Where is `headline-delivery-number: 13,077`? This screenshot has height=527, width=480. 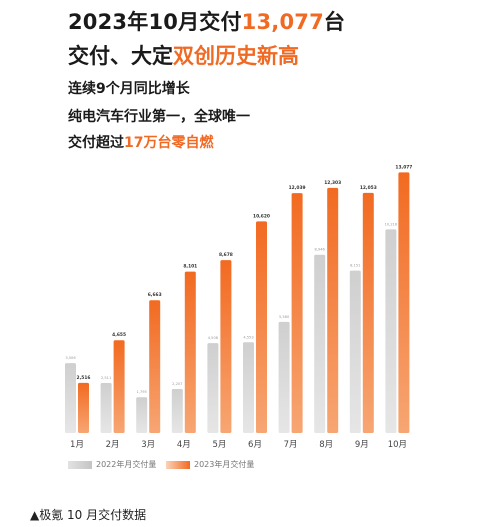 headline-delivery-number: 13,077 is located at coordinates (282, 22).